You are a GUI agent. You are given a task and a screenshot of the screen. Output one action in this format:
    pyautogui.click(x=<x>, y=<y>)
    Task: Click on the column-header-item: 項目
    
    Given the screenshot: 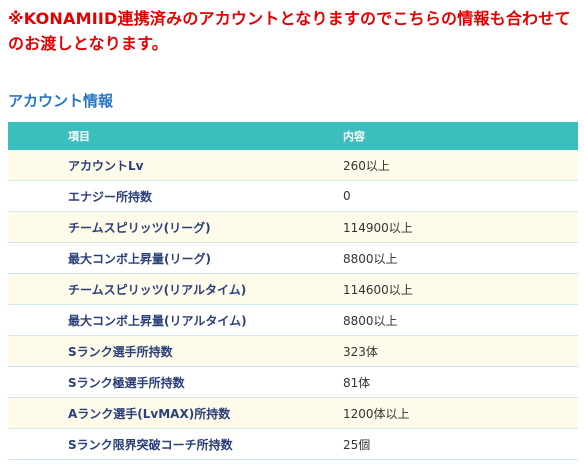 What is the action you would take?
    pyautogui.click(x=173, y=136)
    